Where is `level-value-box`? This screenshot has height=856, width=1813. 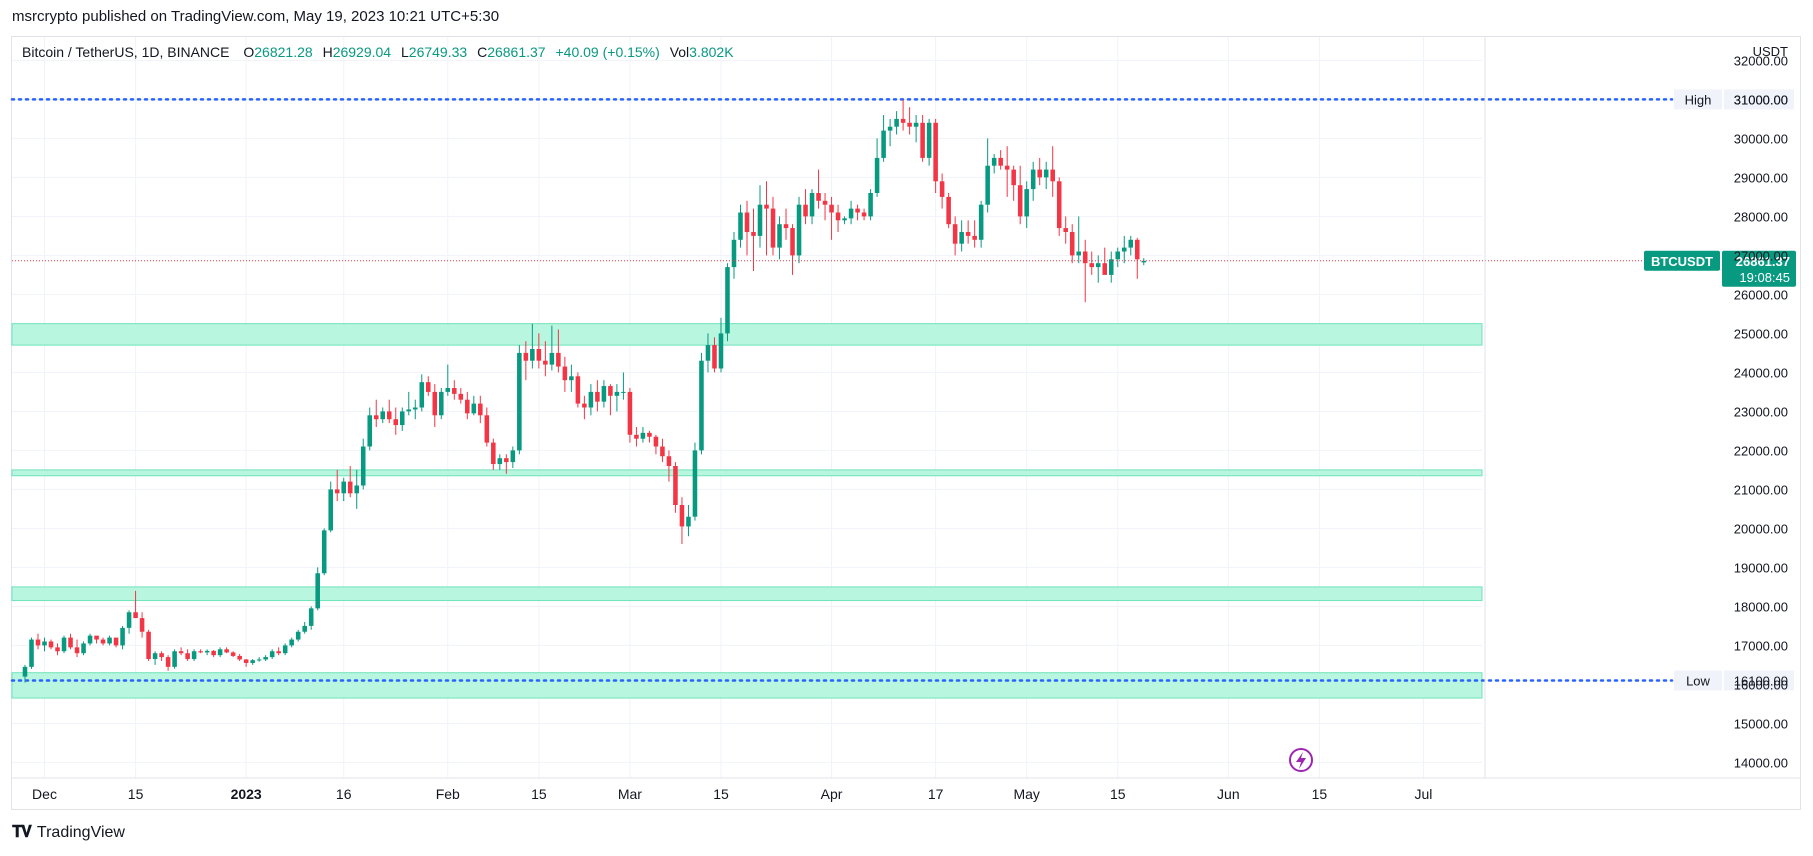 level-value-box is located at coordinates (1759, 99).